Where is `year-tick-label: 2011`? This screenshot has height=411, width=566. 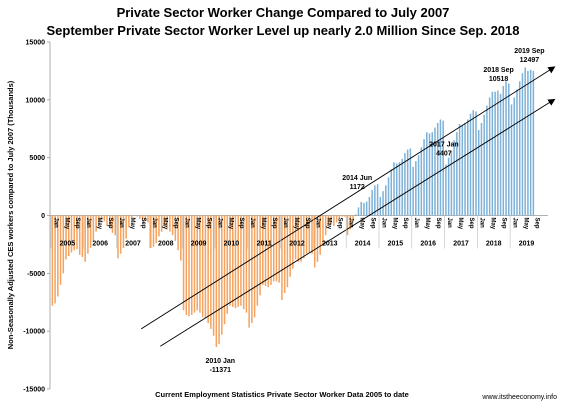
year-tick-label: 2011 is located at coordinates (264, 244).